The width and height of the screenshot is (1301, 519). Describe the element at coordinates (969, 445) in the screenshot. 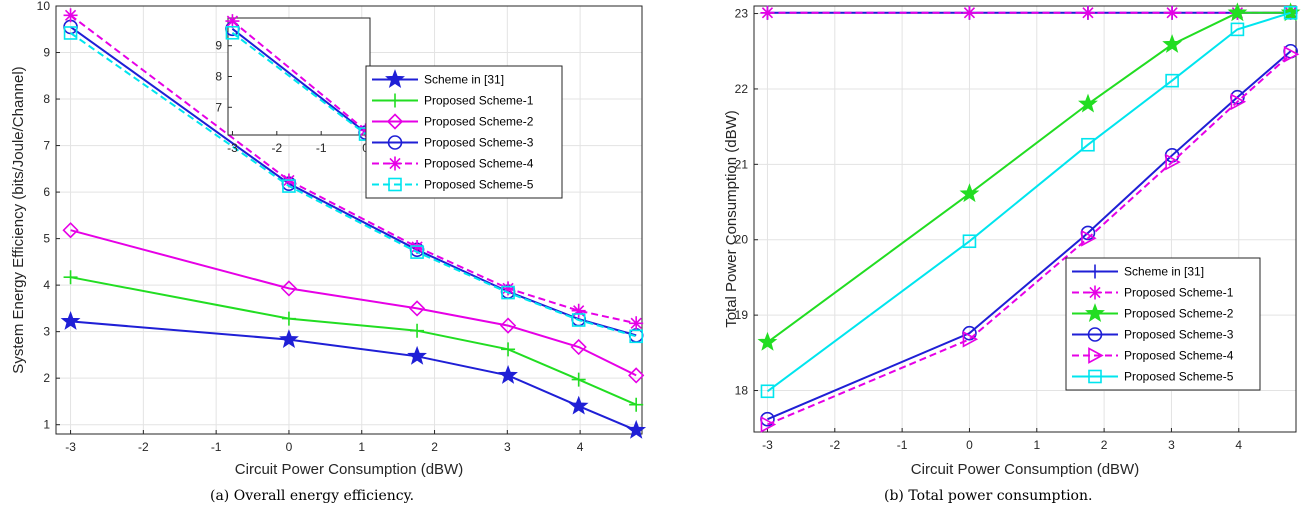

I see `b-xtick-label: 0` at that location.